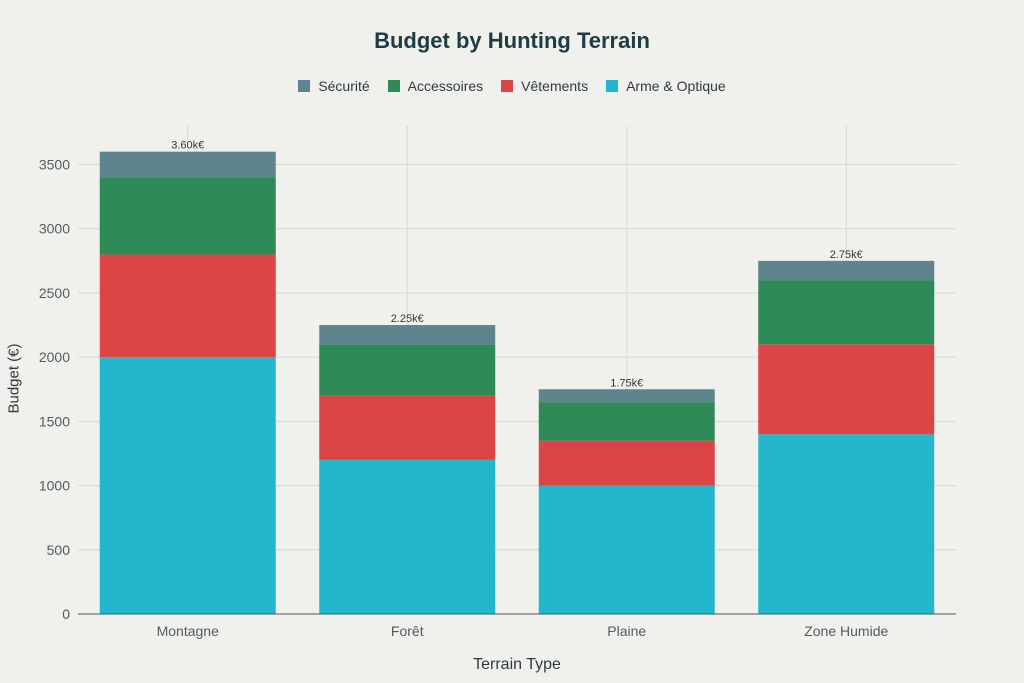 The width and height of the screenshot is (1024, 683). I want to click on y-tick-label: 3000, so click(54, 229).